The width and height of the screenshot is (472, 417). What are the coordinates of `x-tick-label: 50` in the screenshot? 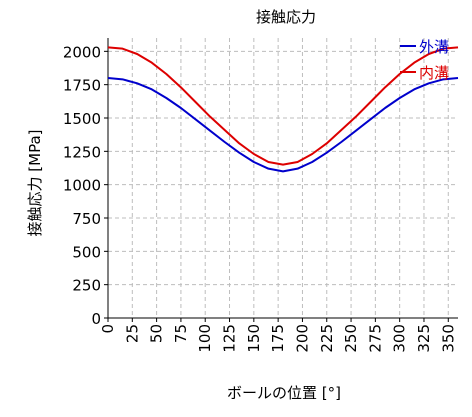 It's located at (157, 333).